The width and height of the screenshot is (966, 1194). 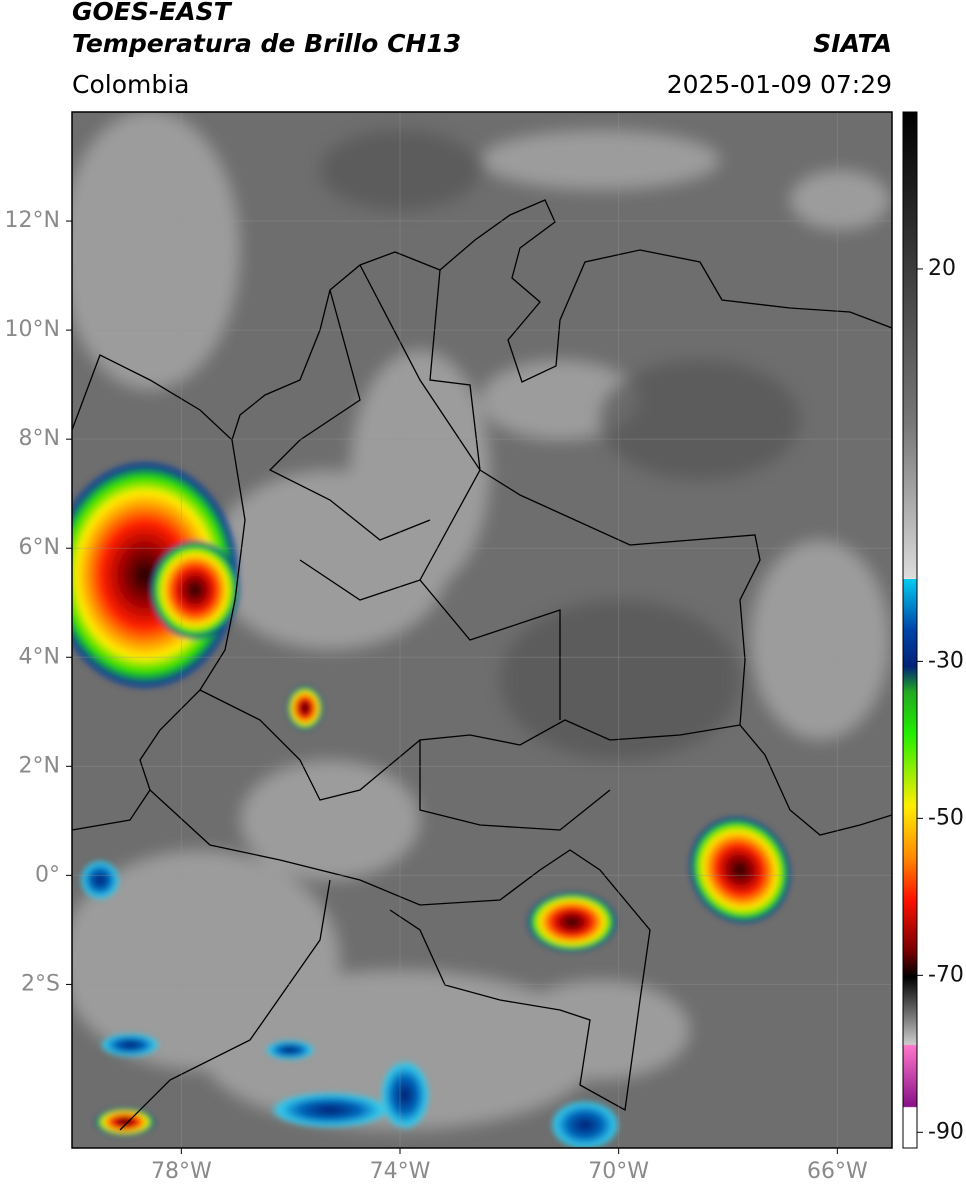 What do you see at coordinates (32, 220) in the screenshot?
I see `y-tick-label: 12°N` at bounding box center [32, 220].